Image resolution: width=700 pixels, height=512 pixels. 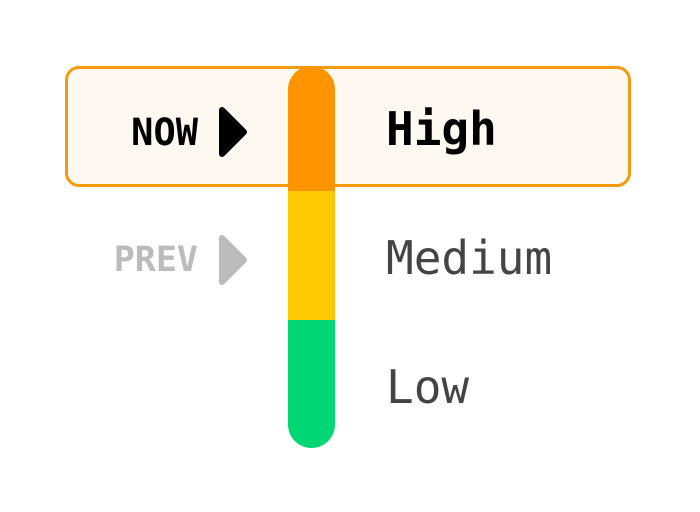 I want to click on meter-segment-low, so click(x=311, y=384).